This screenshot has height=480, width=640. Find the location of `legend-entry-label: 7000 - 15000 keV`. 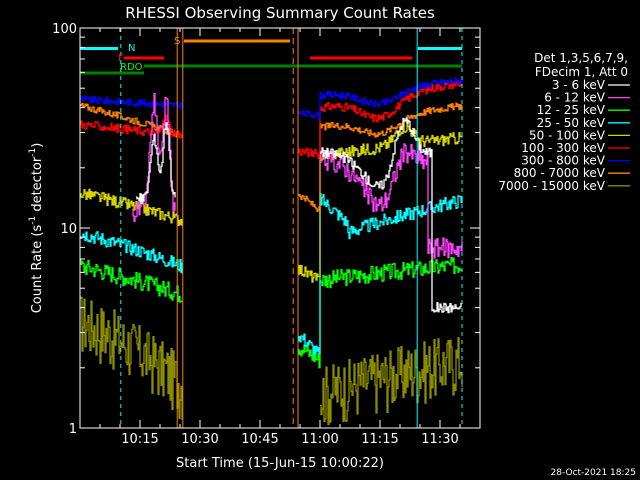

legend-entry-label: 7000 - 15000 keV is located at coordinates (551, 186).